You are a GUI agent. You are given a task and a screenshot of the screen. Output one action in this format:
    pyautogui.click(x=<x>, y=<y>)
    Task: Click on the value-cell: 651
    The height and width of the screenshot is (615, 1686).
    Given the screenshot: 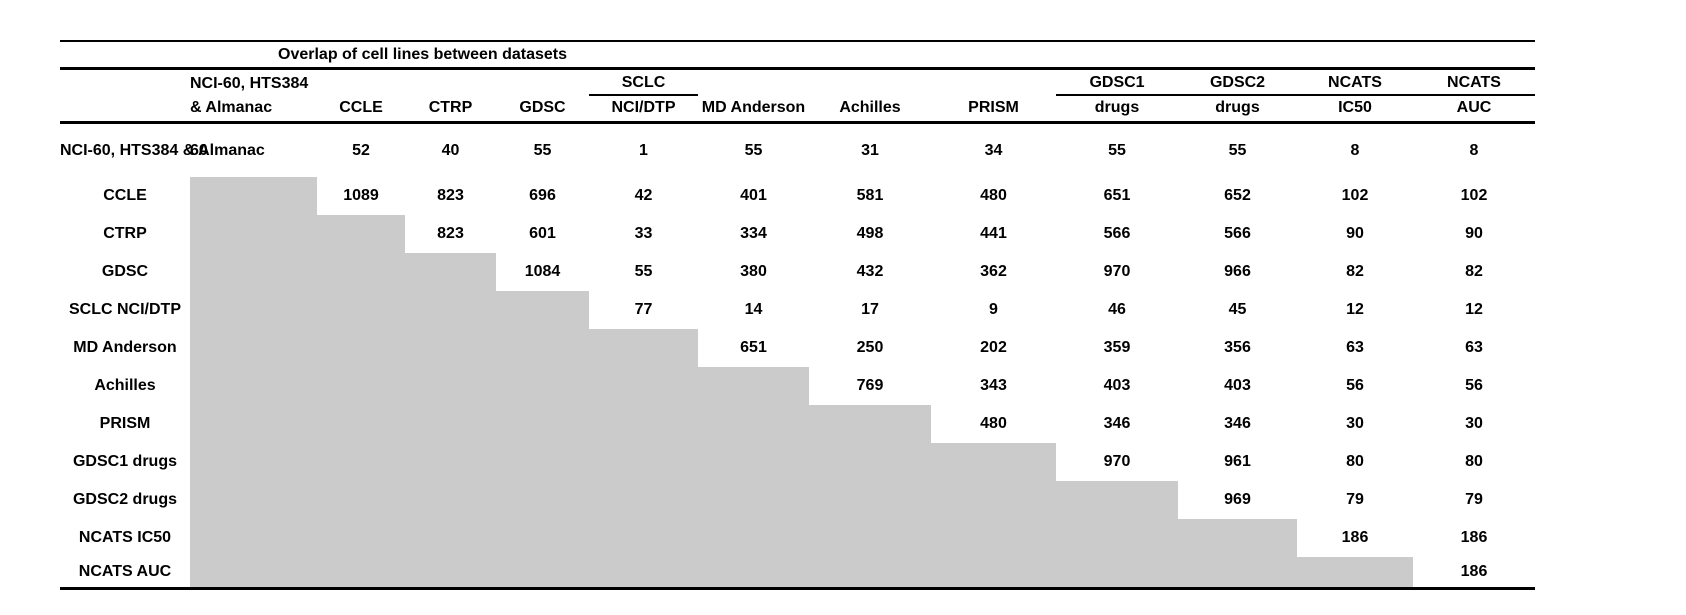 What is the action you would take?
    pyautogui.click(x=1117, y=195)
    